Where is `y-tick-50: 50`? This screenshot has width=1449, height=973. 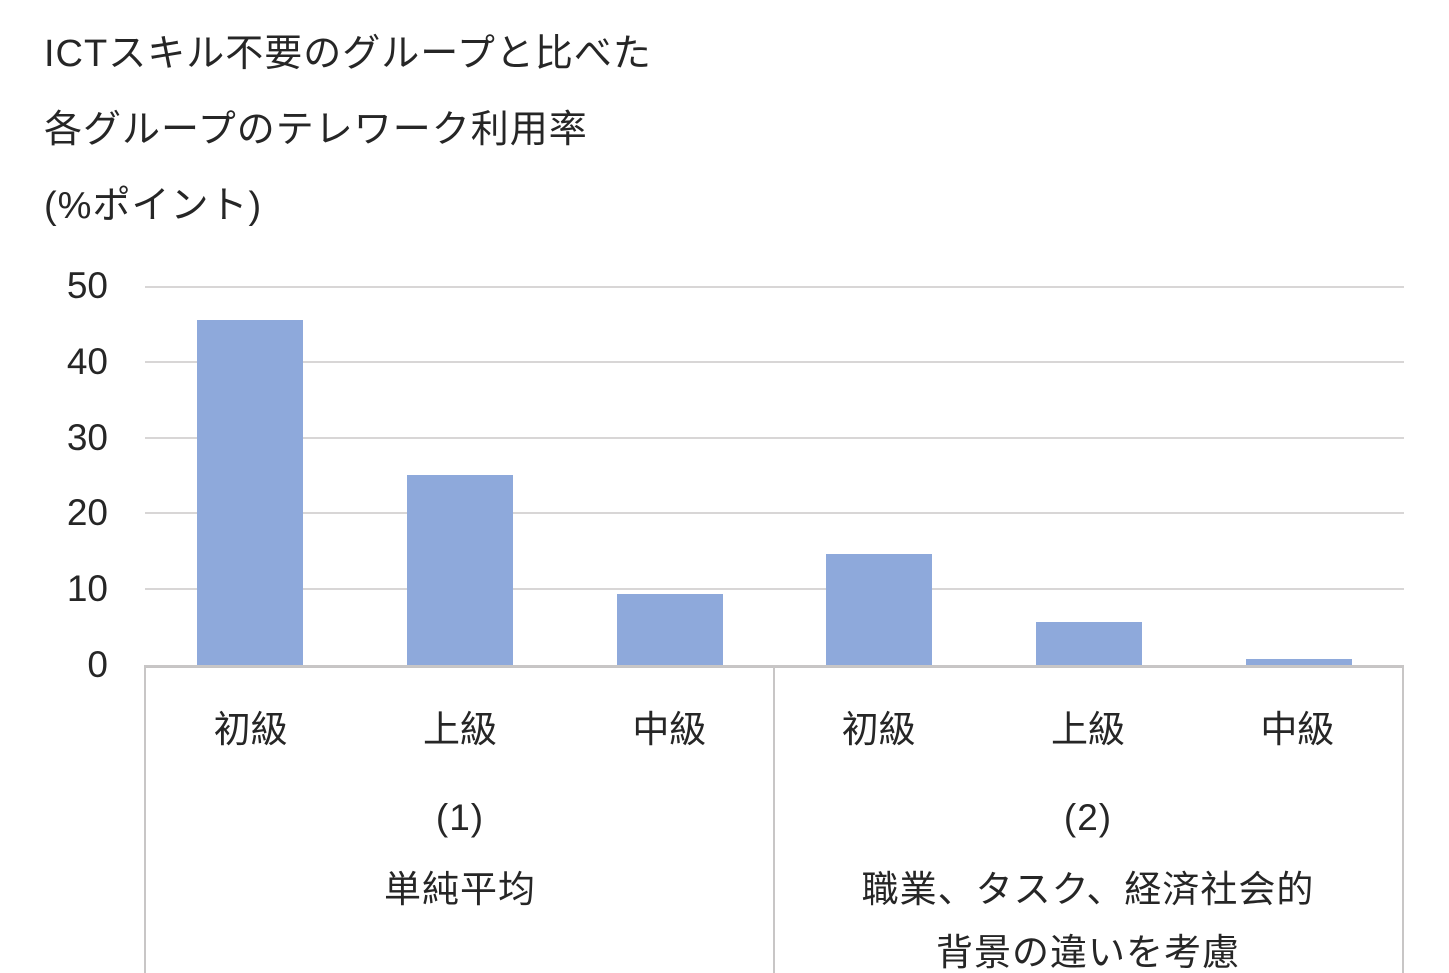 y-tick-50: 50 is located at coordinates (87, 285).